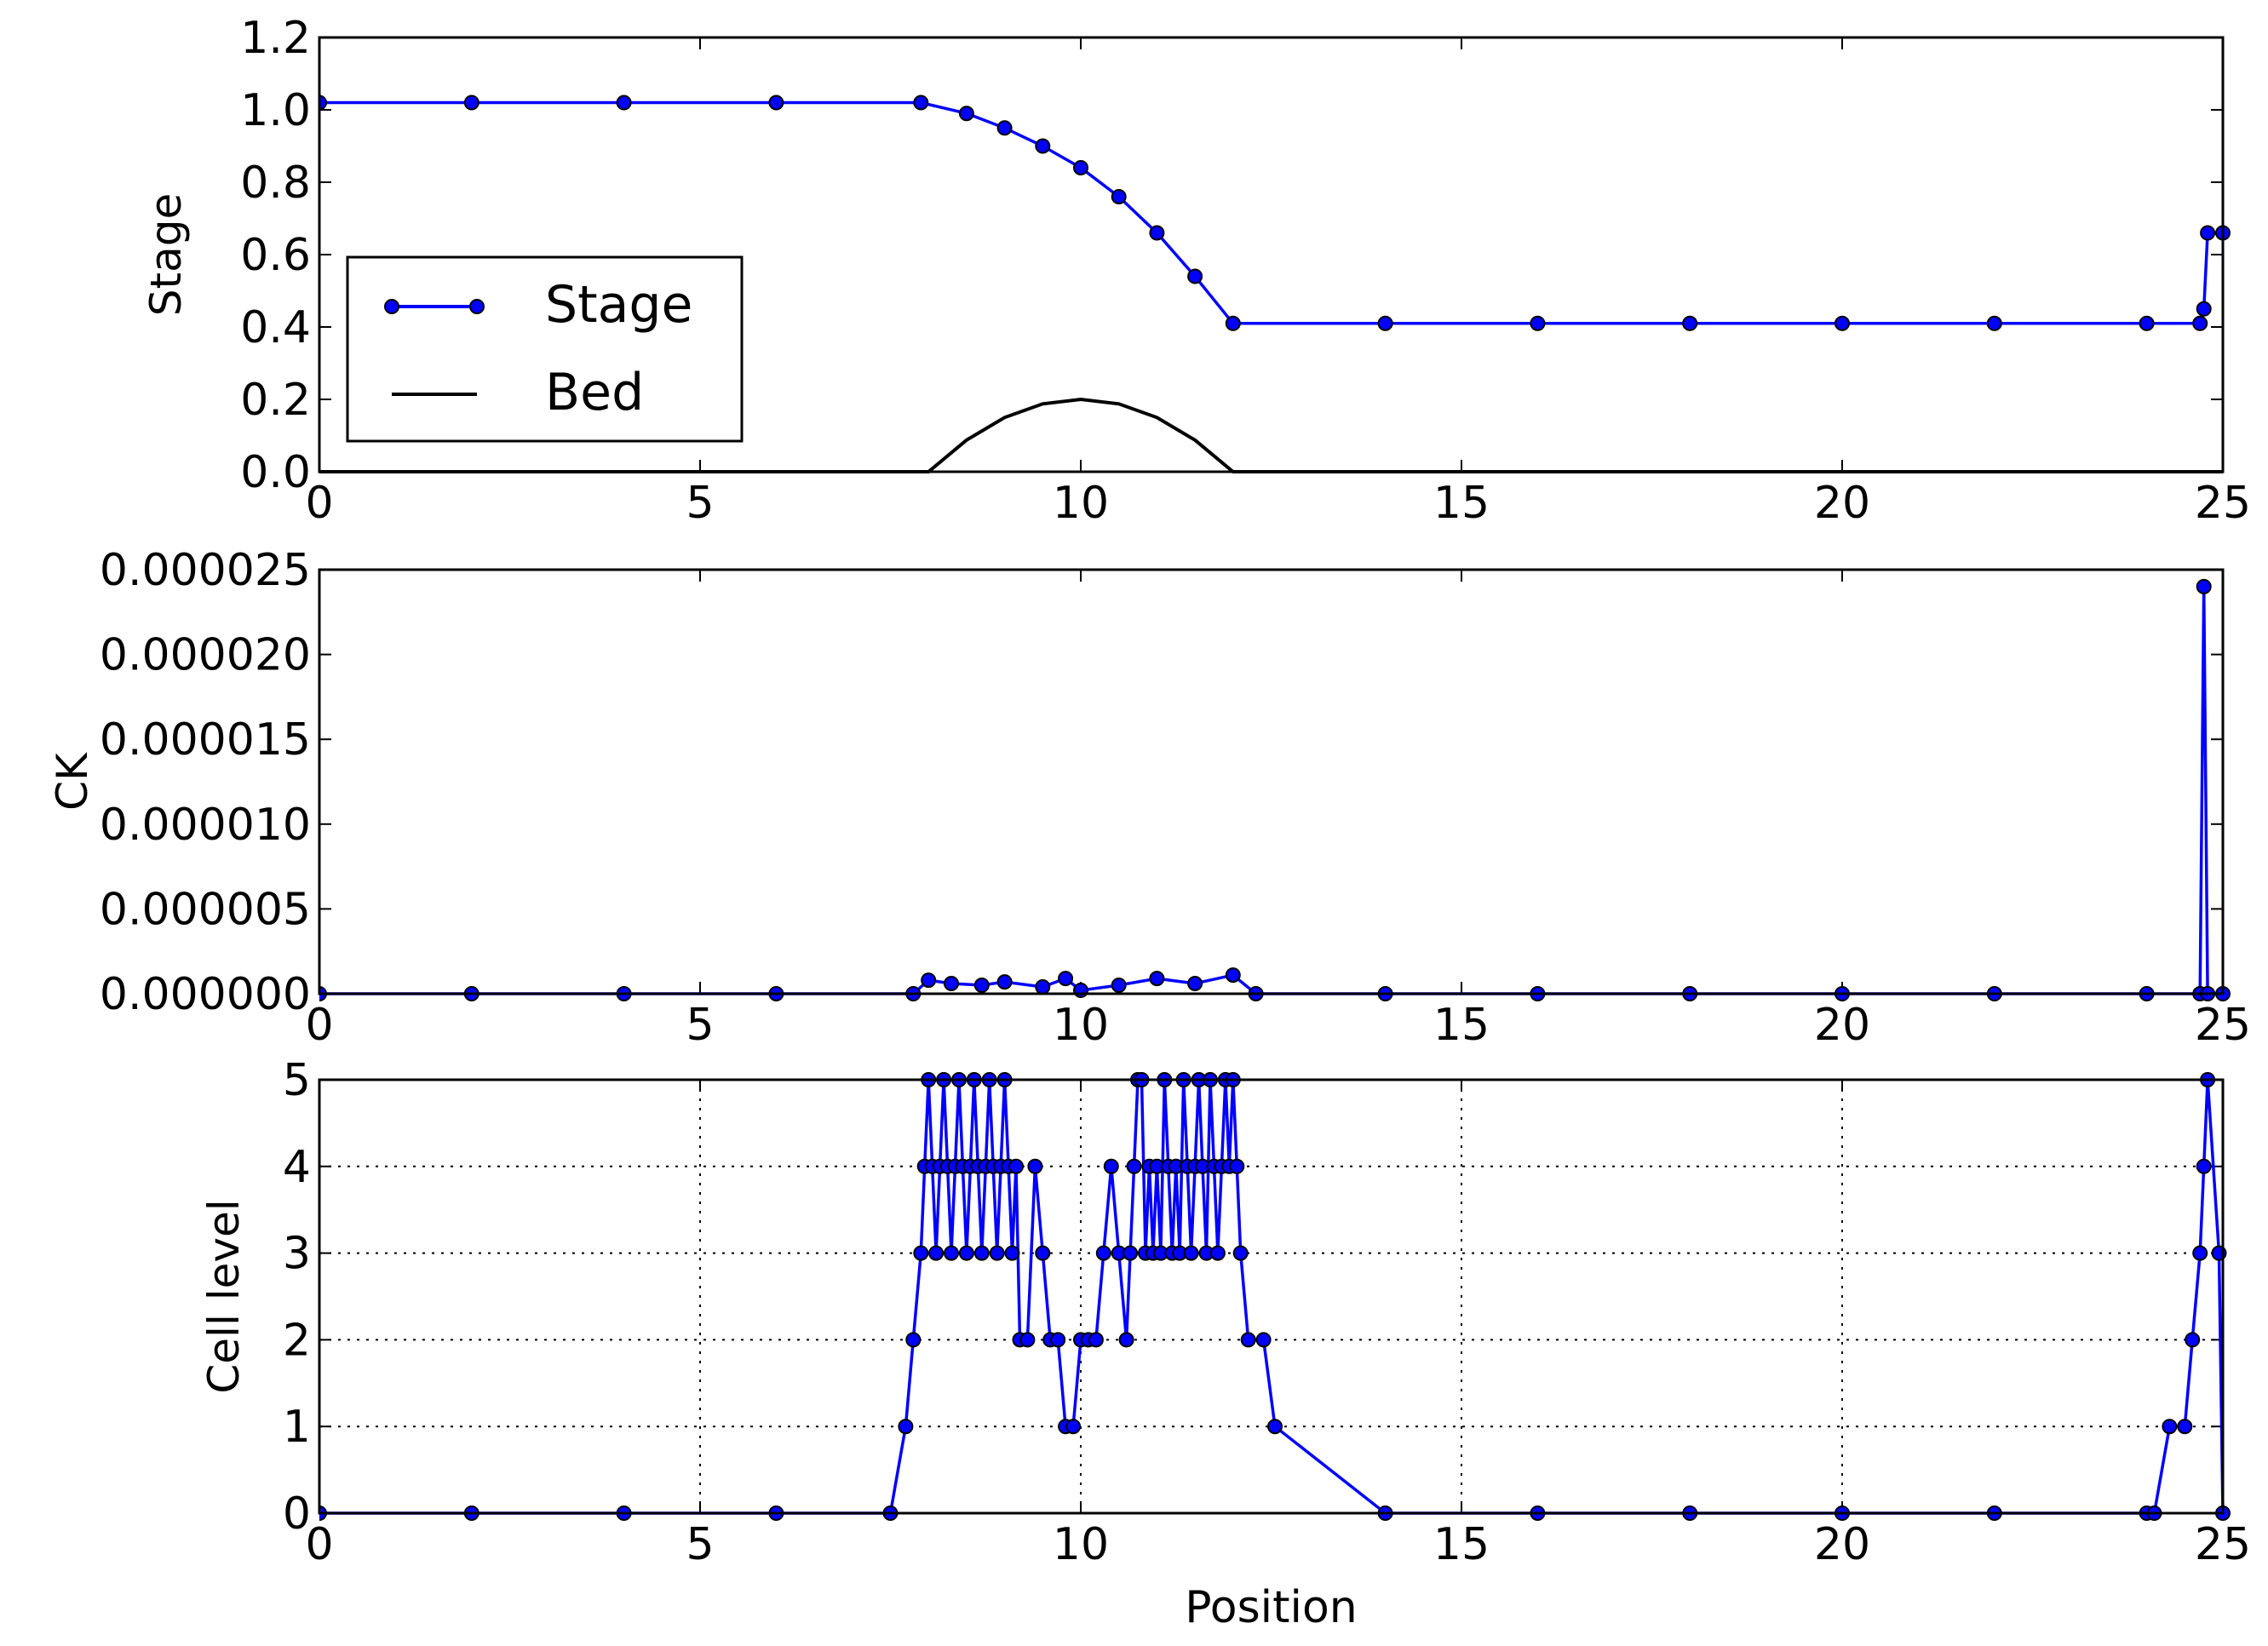  I want to click on legend-box, so click(545, 349).